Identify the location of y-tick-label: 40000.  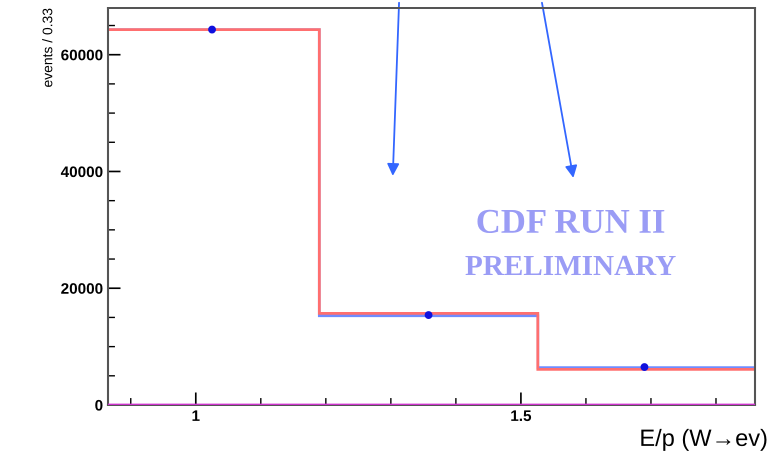
(81, 172).